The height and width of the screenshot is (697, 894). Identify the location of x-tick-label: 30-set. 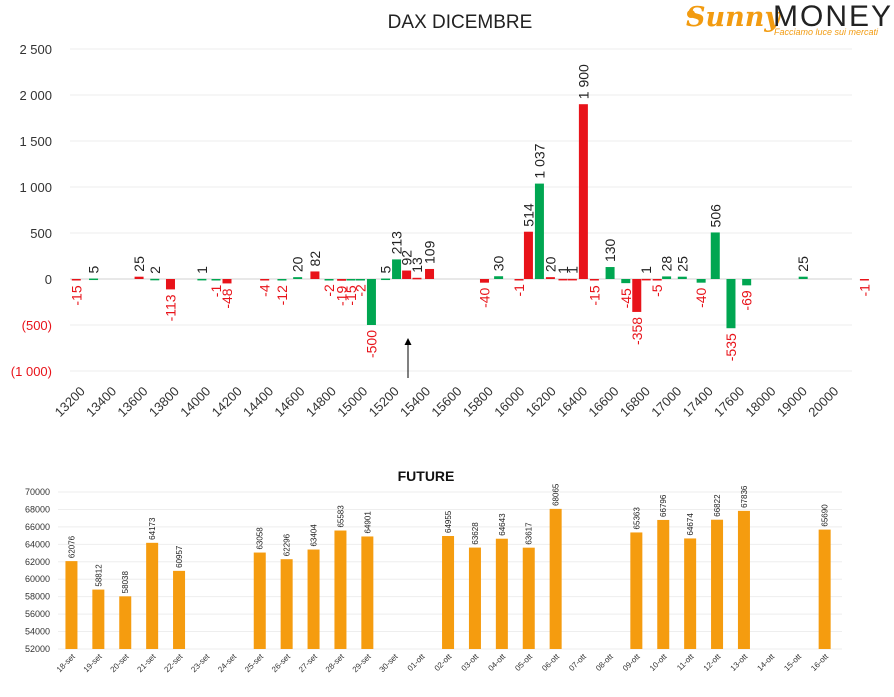
(389, 663).